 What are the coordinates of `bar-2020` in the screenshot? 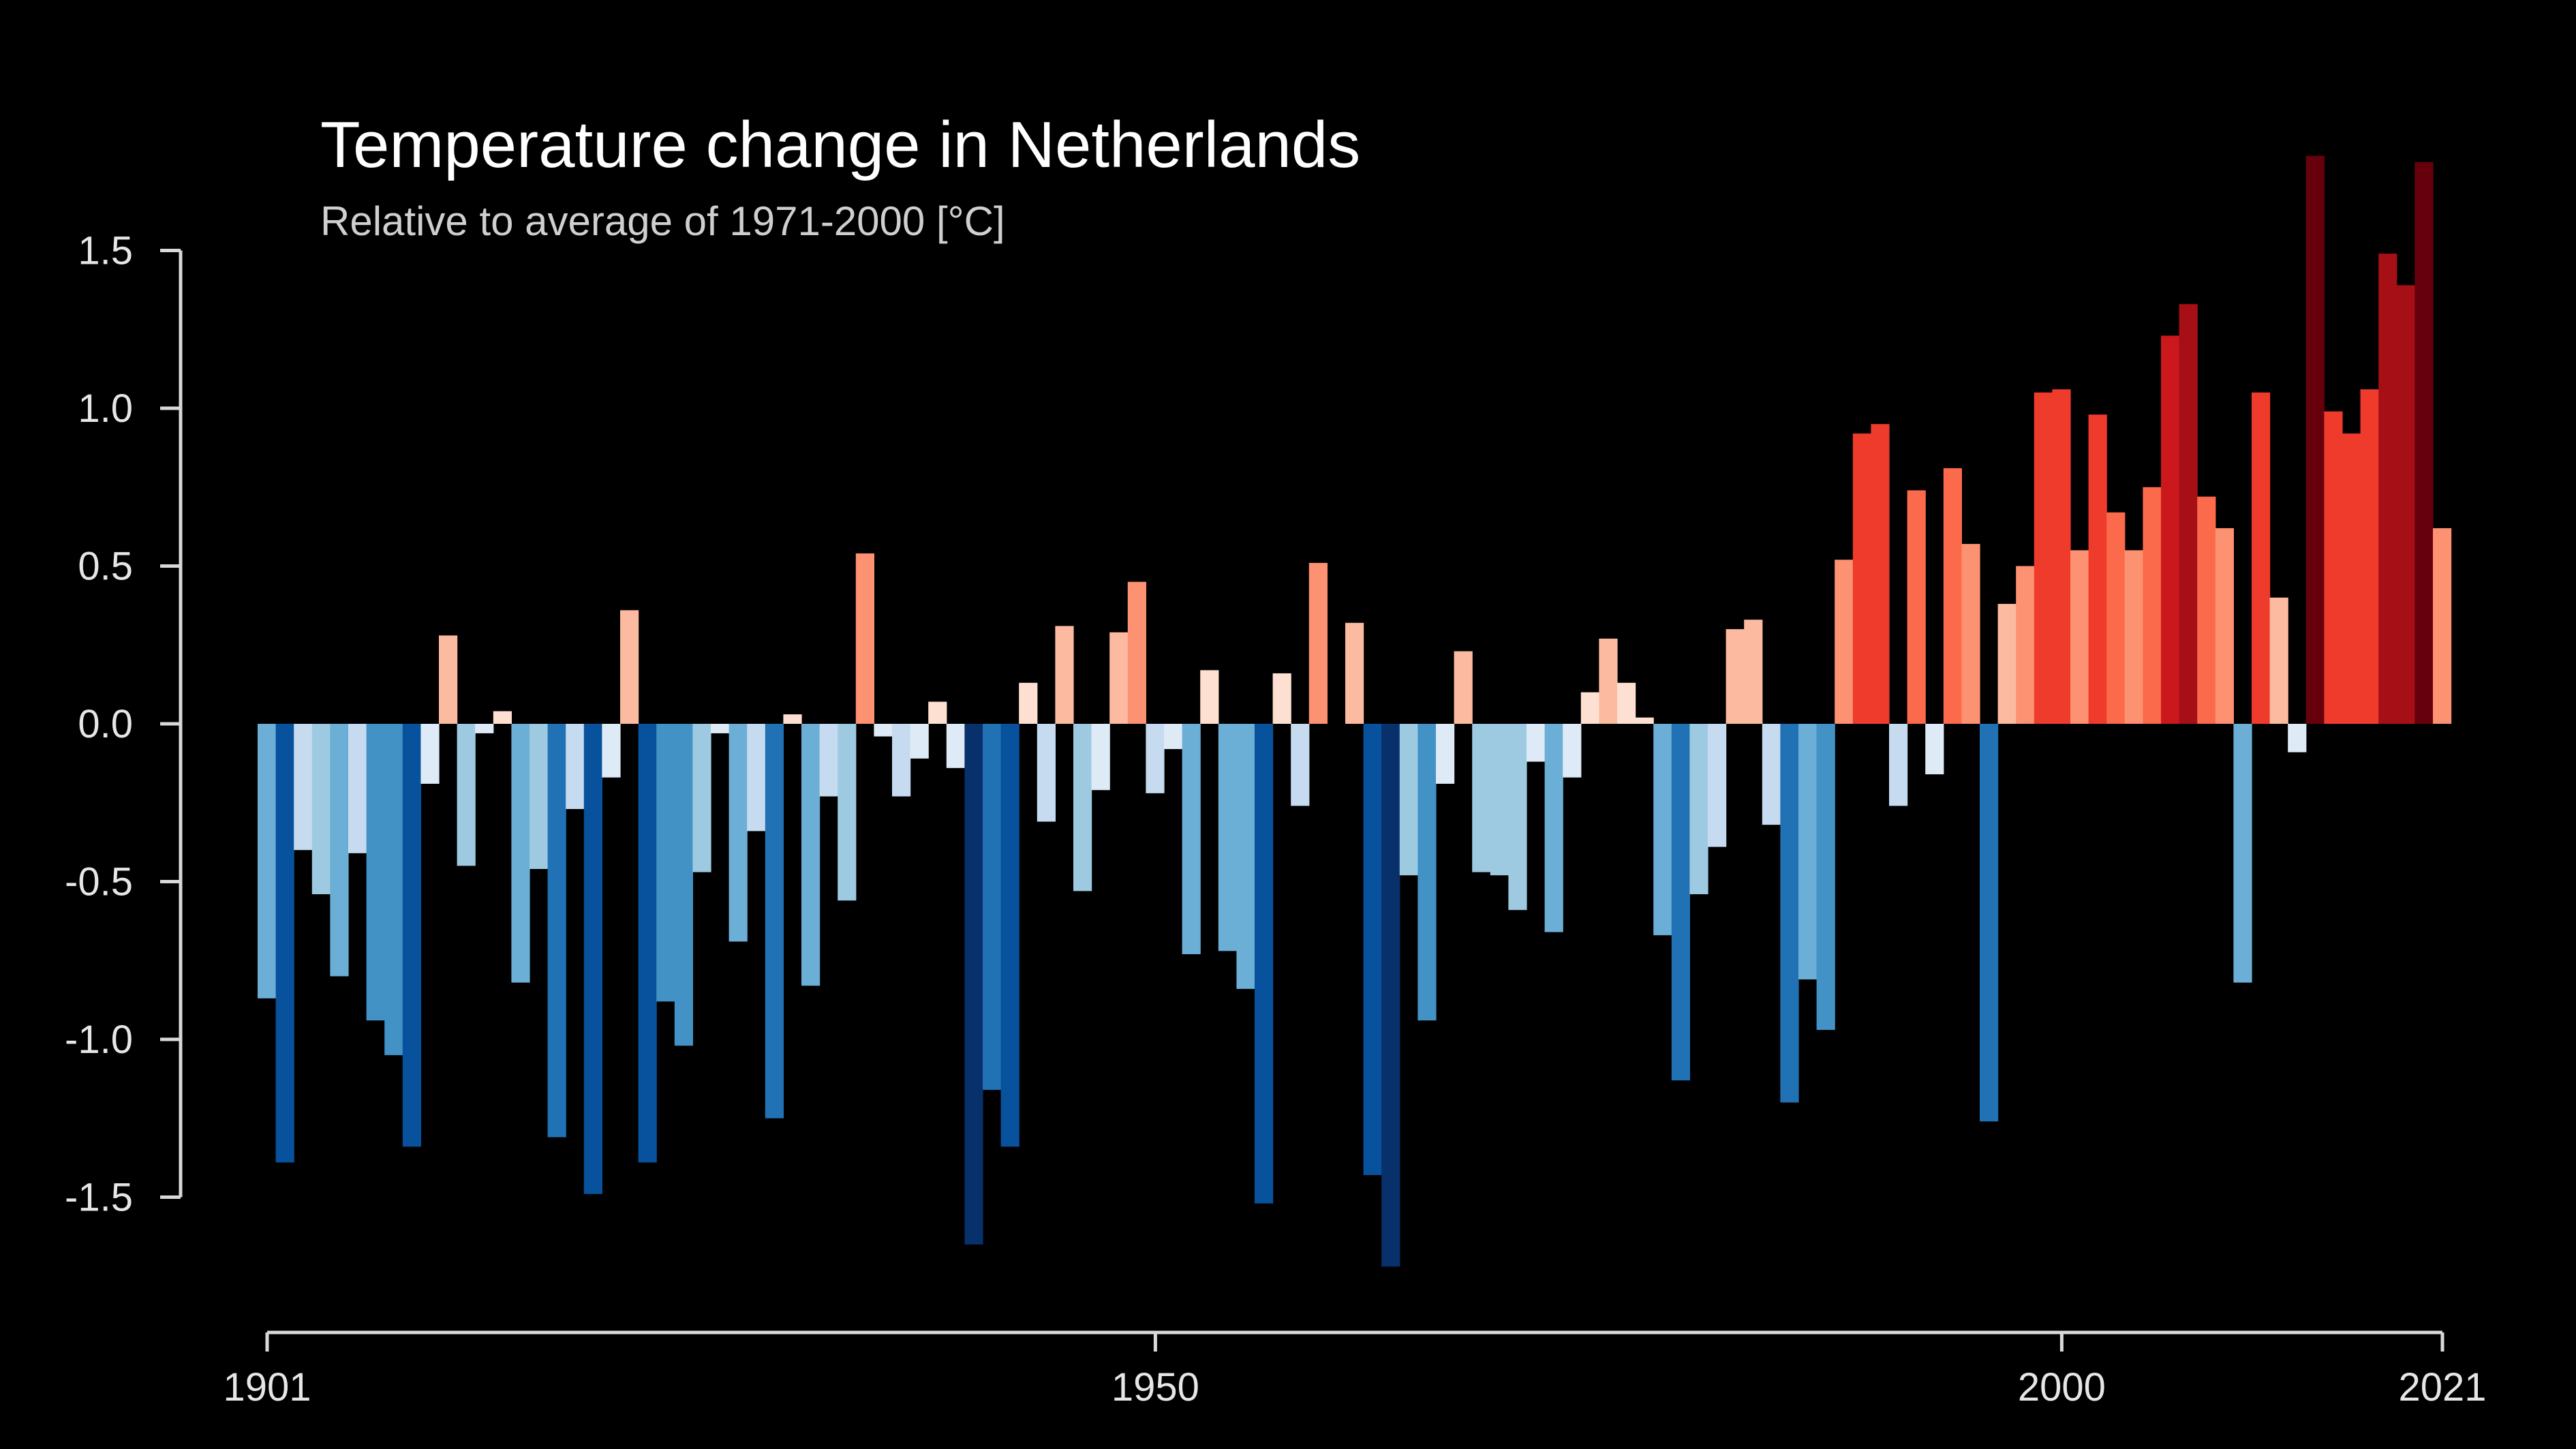 It's located at (2424, 443).